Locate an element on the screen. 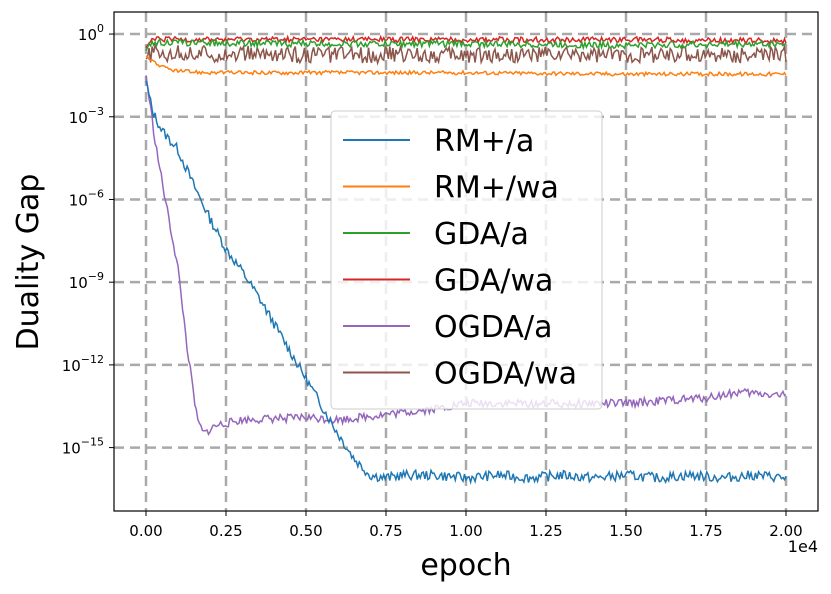 This screenshot has width=831, height=594. legend-label: OGDA/wa is located at coordinates (505, 374).